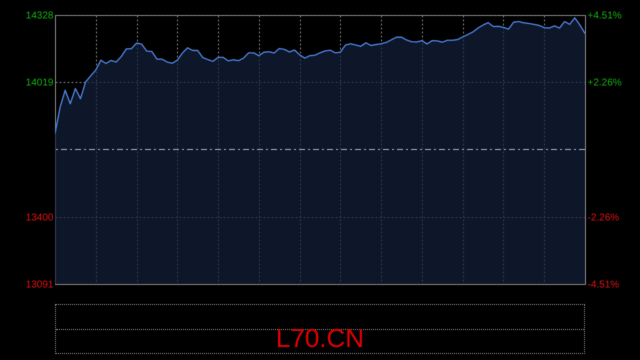  I want to click on empty-panel: L70.CN, so click(320, 329).